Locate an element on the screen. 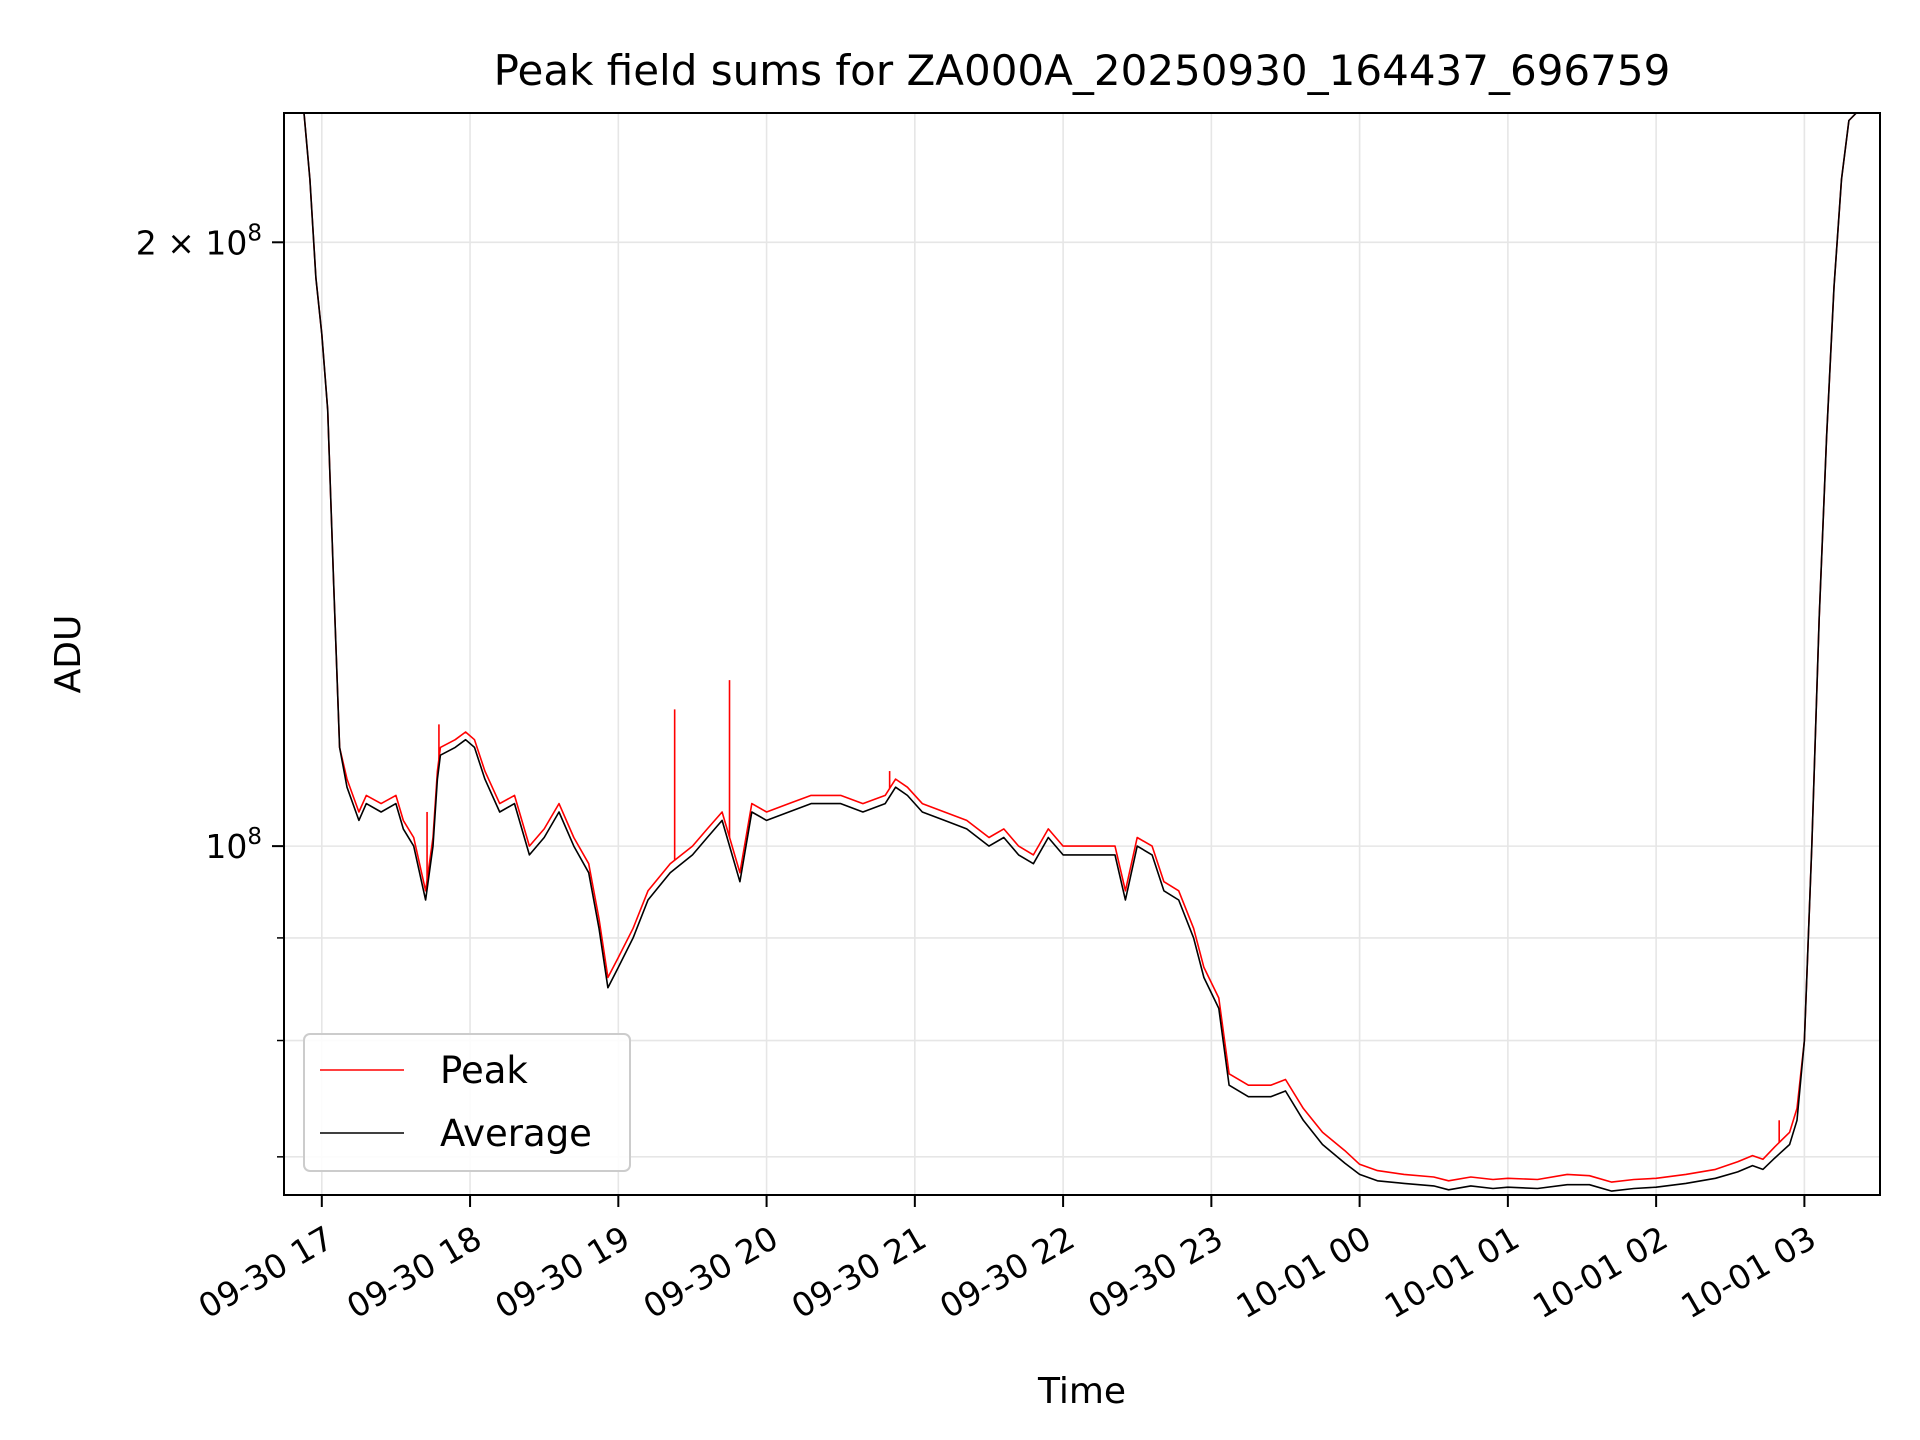 The height and width of the screenshot is (1440, 1920). y-tick-label: 108 is located at coordinates (233, 845).